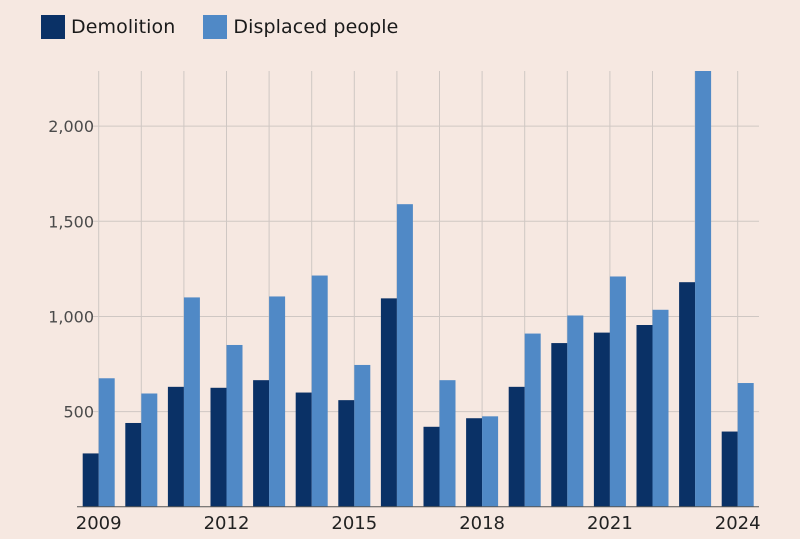  I want to click on bar-demolition-2013, so click(261, 443).